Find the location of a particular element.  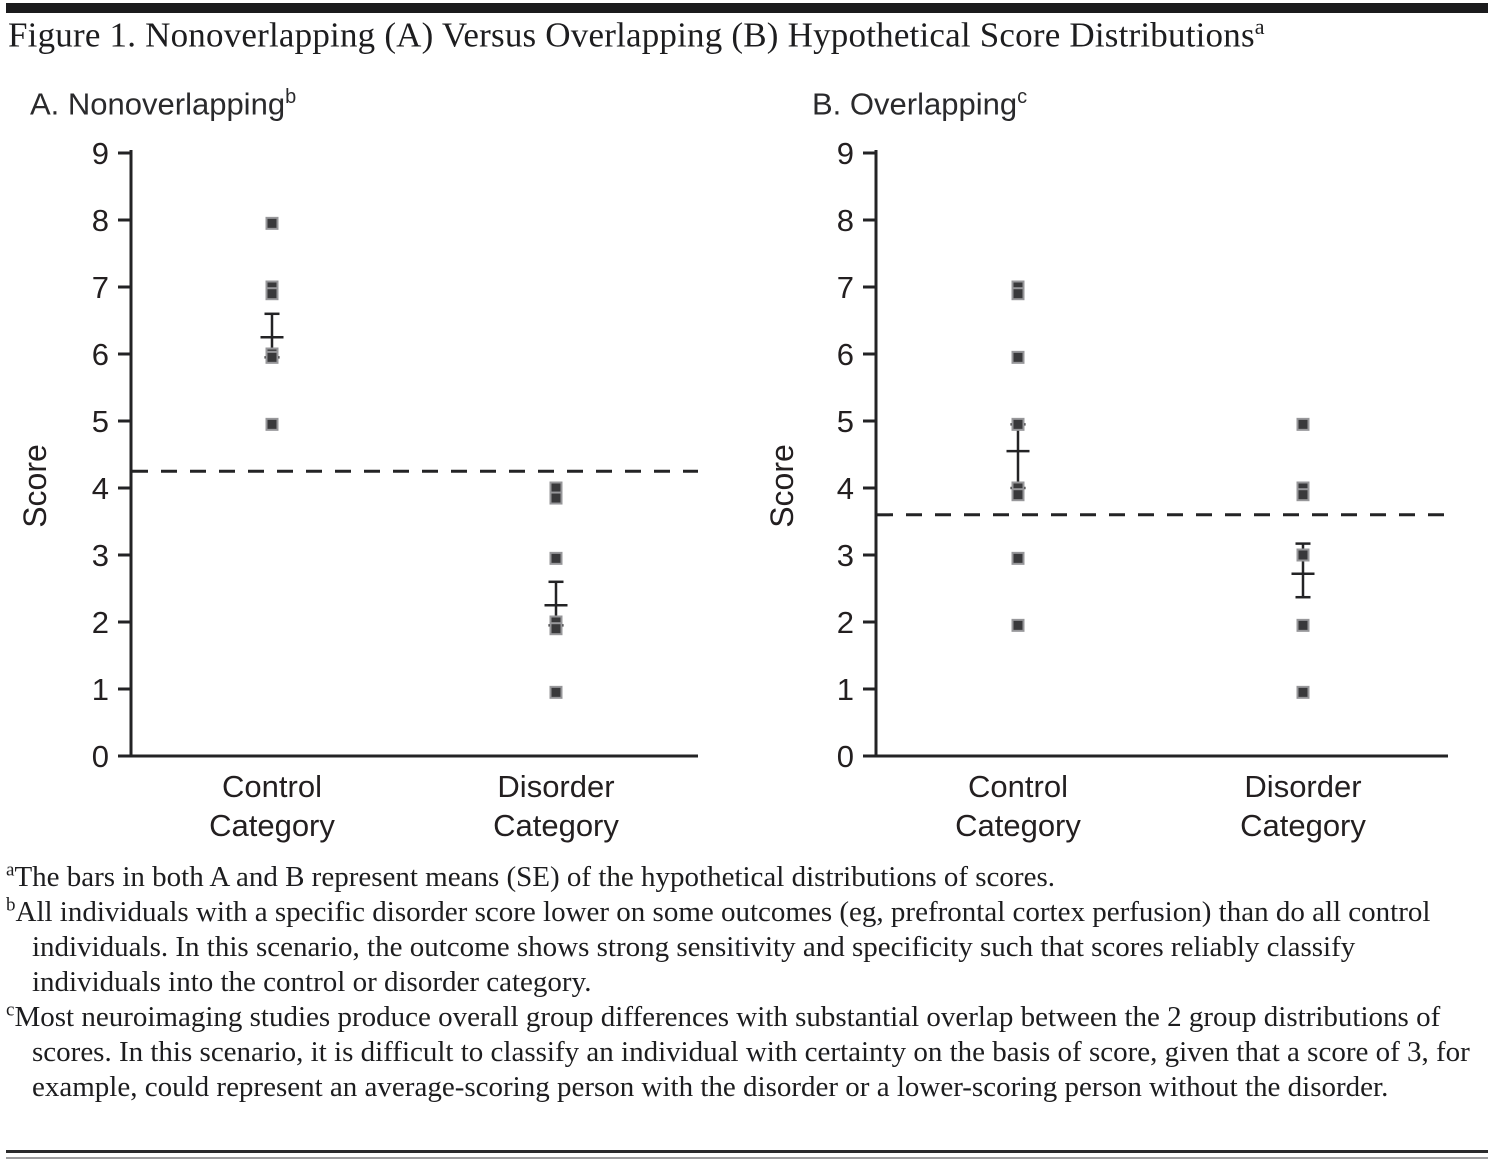

panel-b-control-category-label-line1: Control is located at coordinates (1018, 786).